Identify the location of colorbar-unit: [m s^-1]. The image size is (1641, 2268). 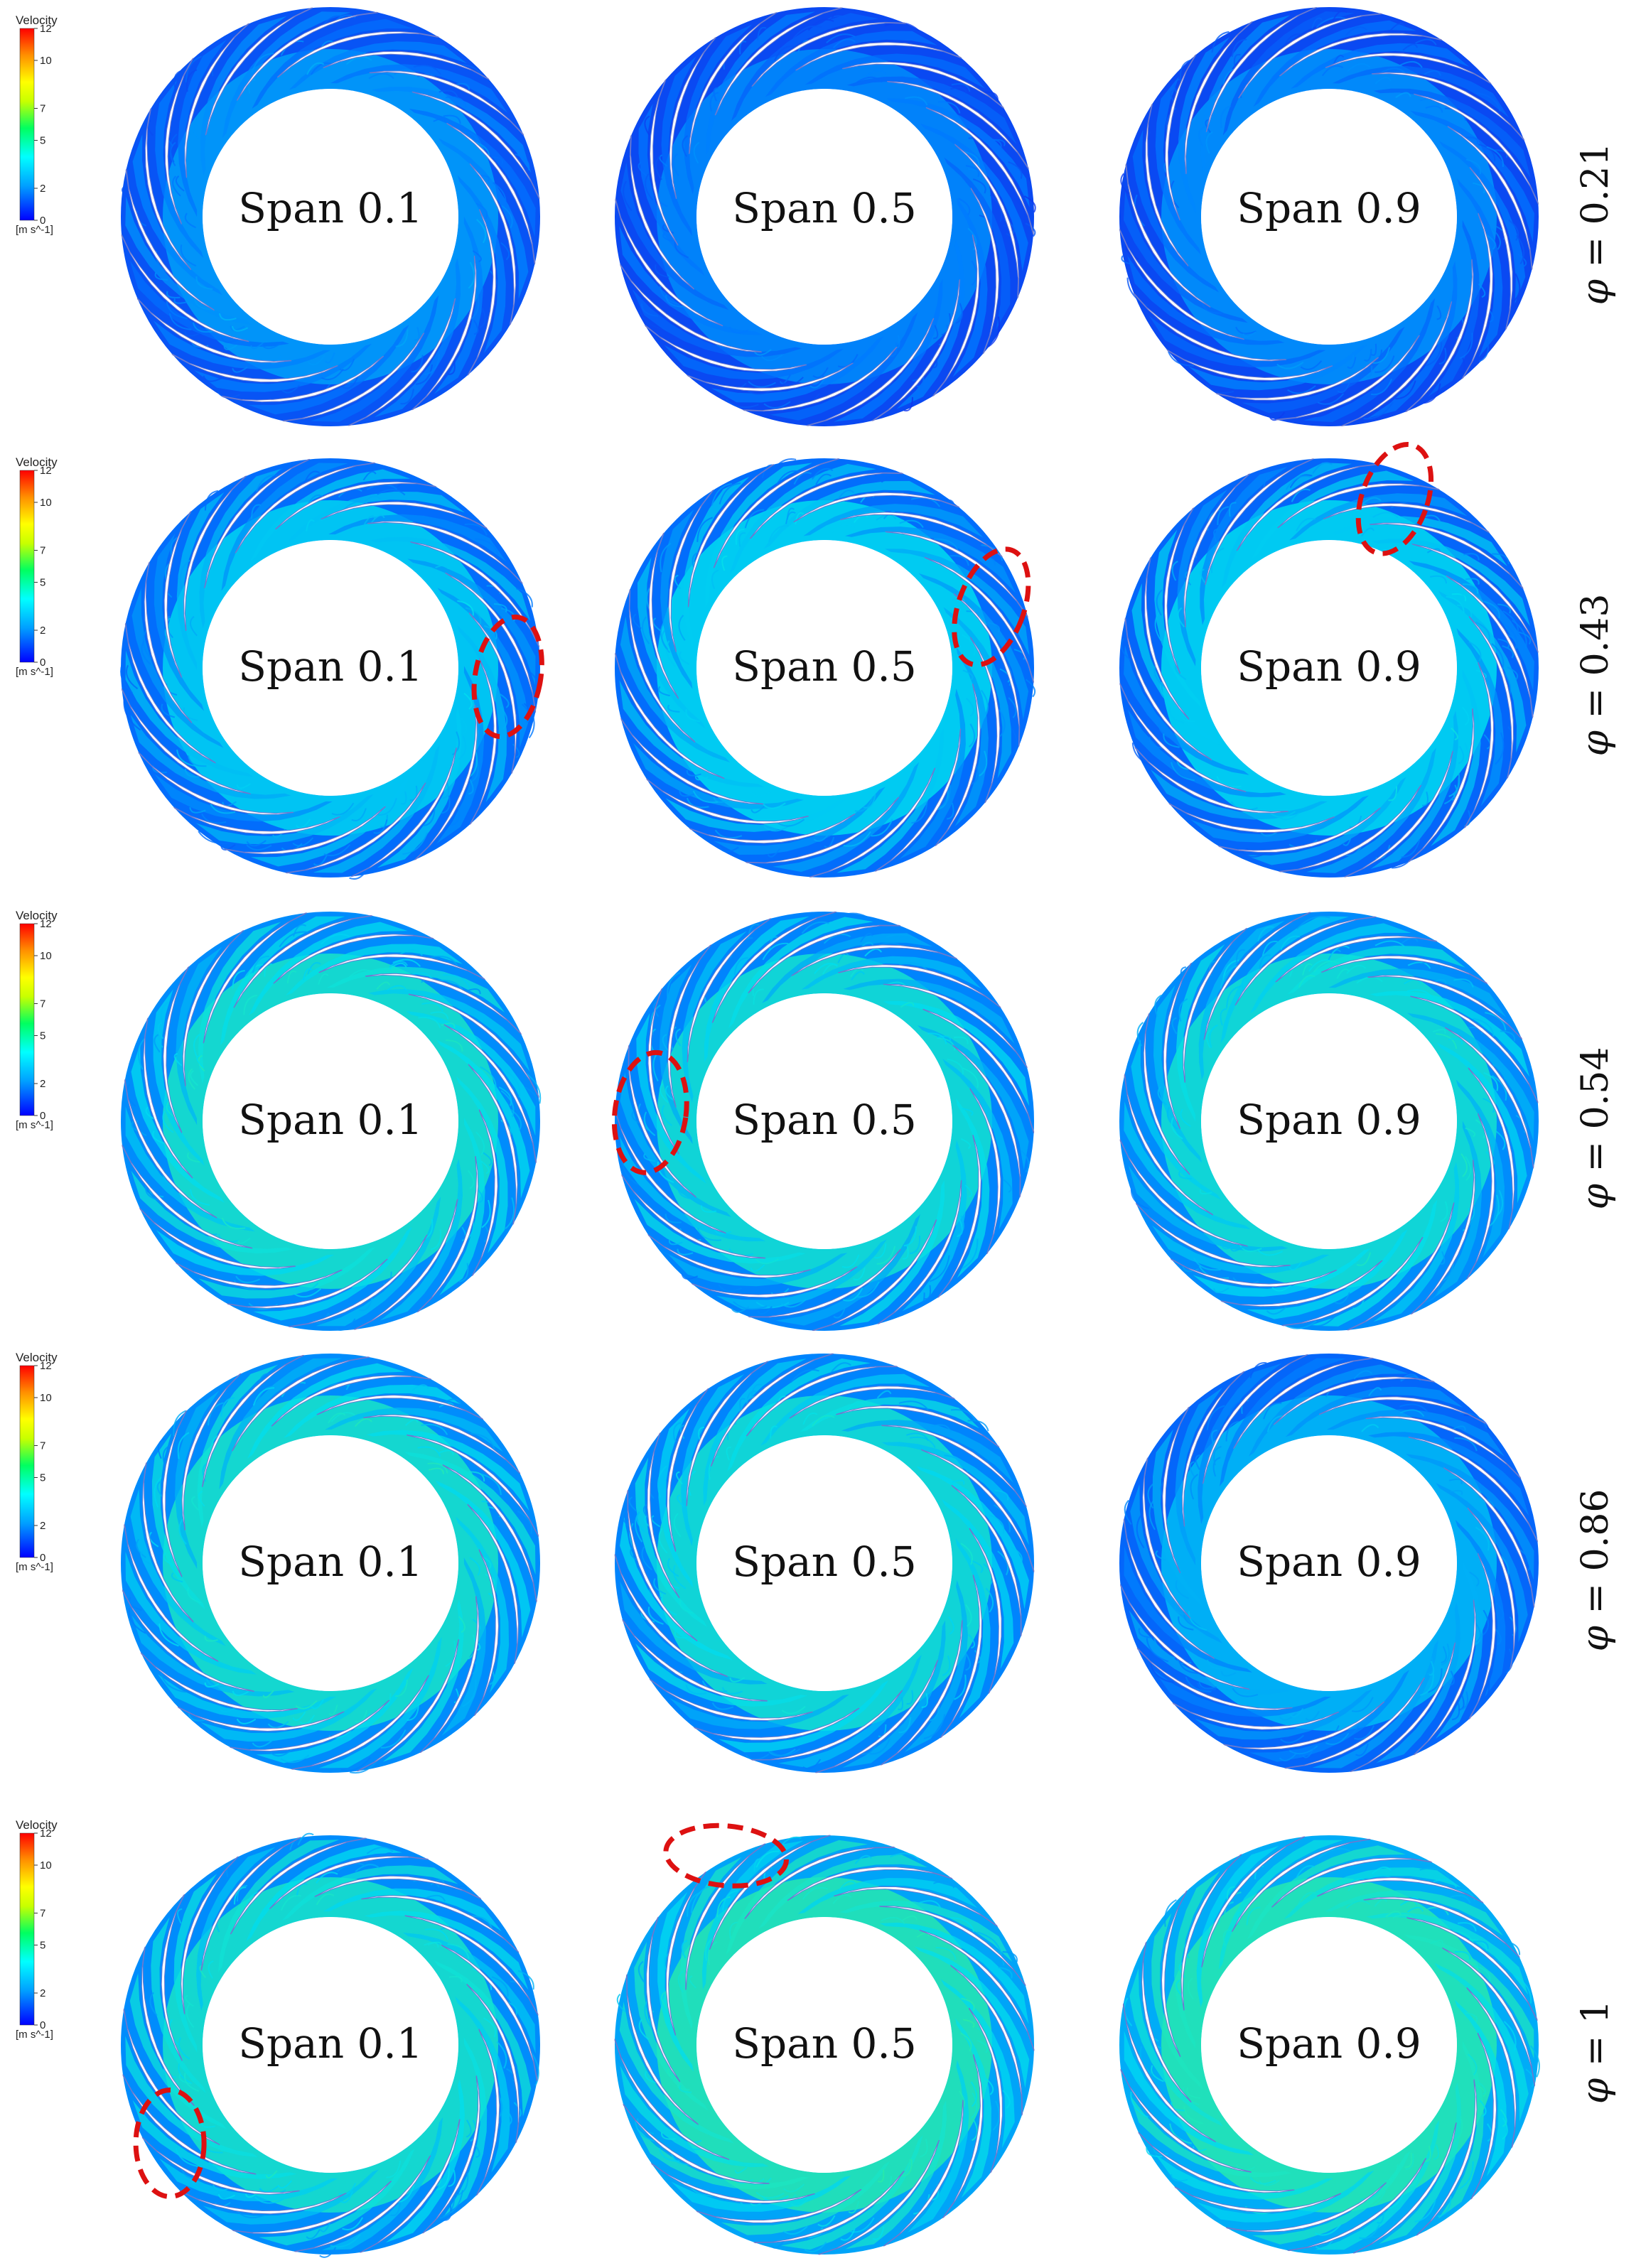
(34, 1567).